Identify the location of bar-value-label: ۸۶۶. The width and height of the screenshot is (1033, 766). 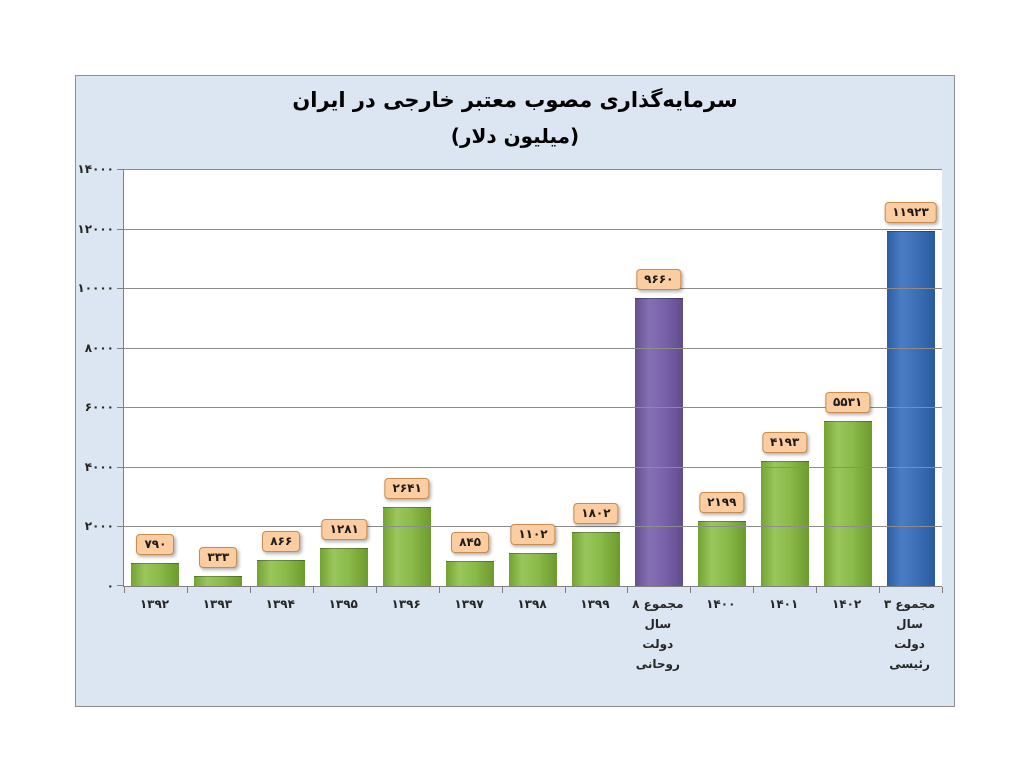
(281, 542).